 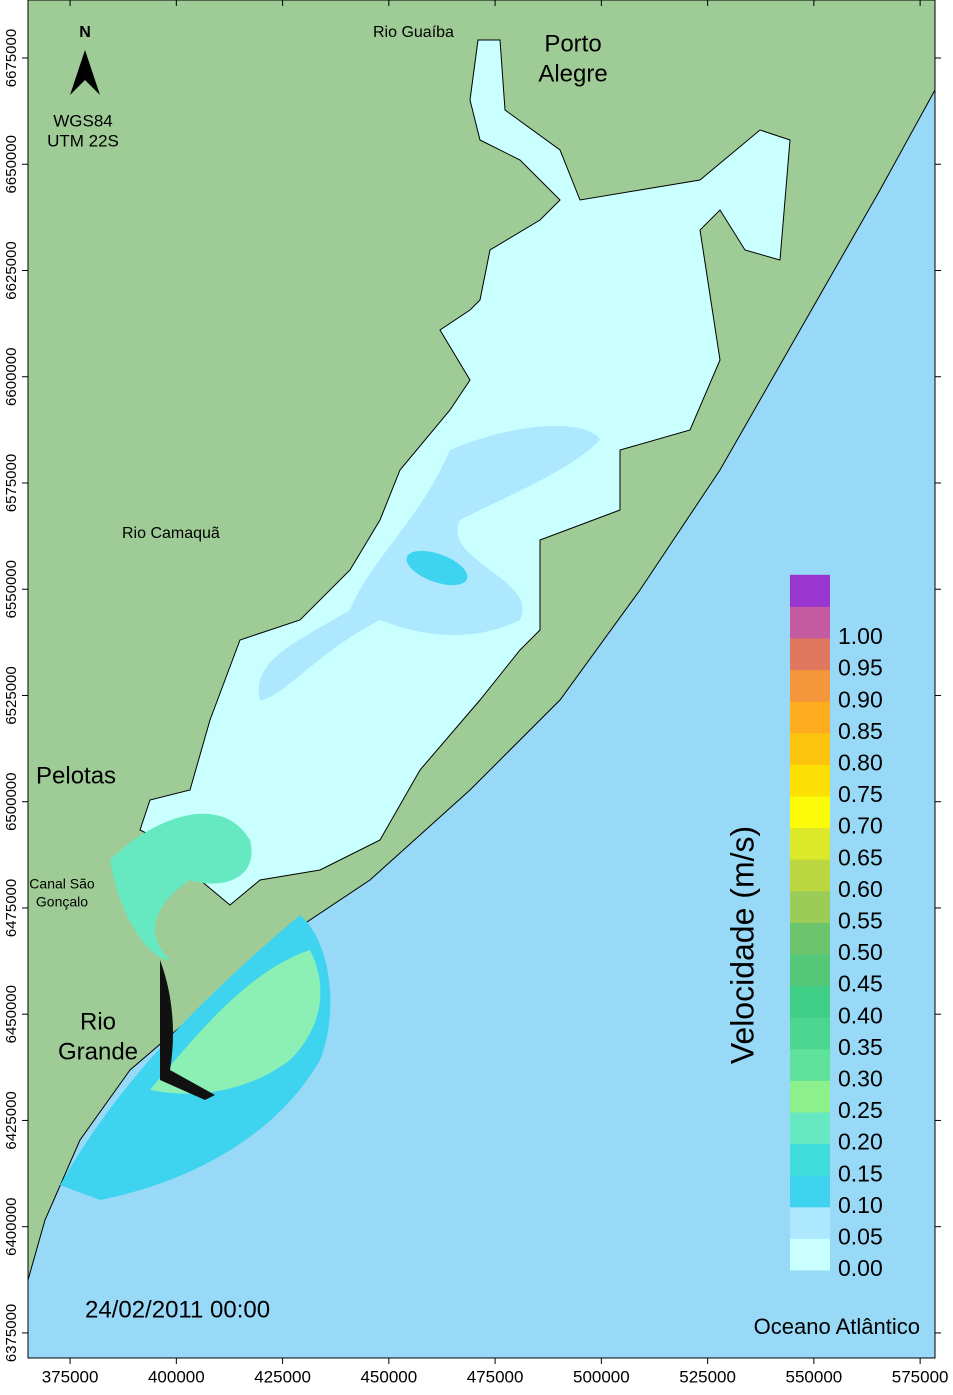 What do you see at coordinates (83, 120) in the screenshot?
I see `datum: WGS84` at bounding box center [83, 120].